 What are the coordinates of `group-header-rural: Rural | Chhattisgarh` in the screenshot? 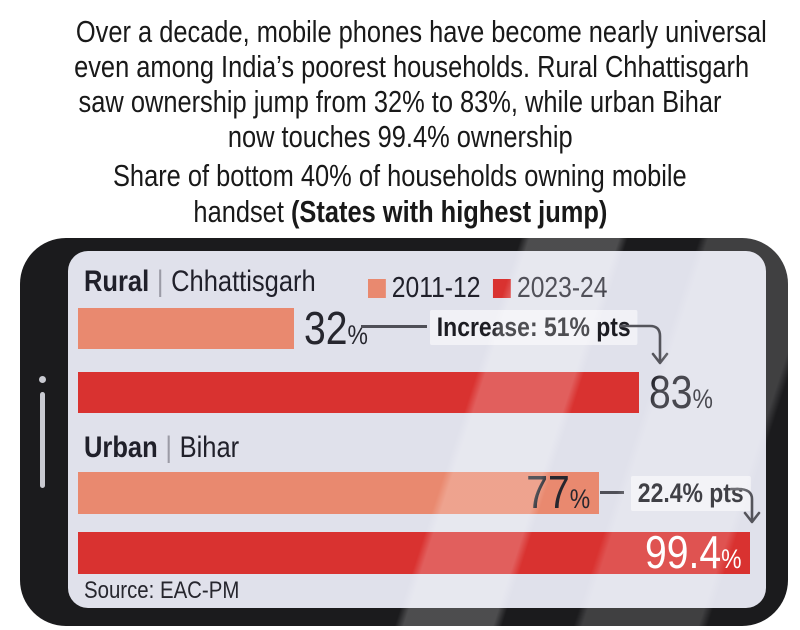 It's located at (220, 282).